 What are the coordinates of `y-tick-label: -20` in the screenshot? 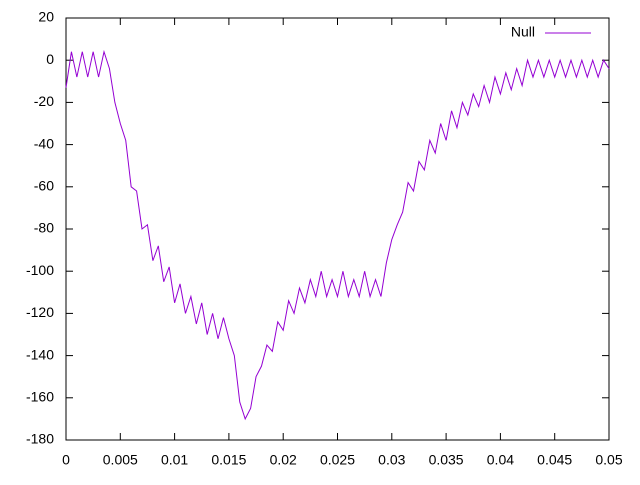 It's located at (44, 101).